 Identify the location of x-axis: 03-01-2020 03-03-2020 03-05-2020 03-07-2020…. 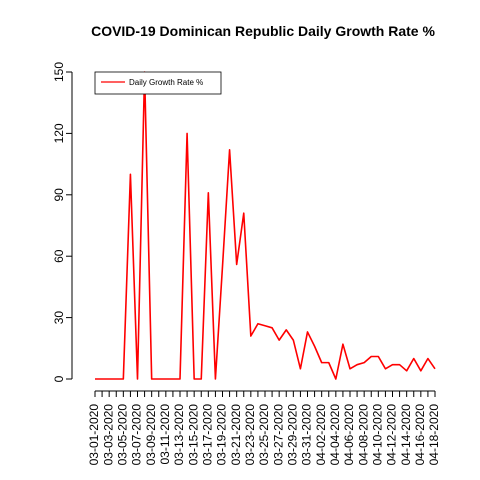
(264, 428).